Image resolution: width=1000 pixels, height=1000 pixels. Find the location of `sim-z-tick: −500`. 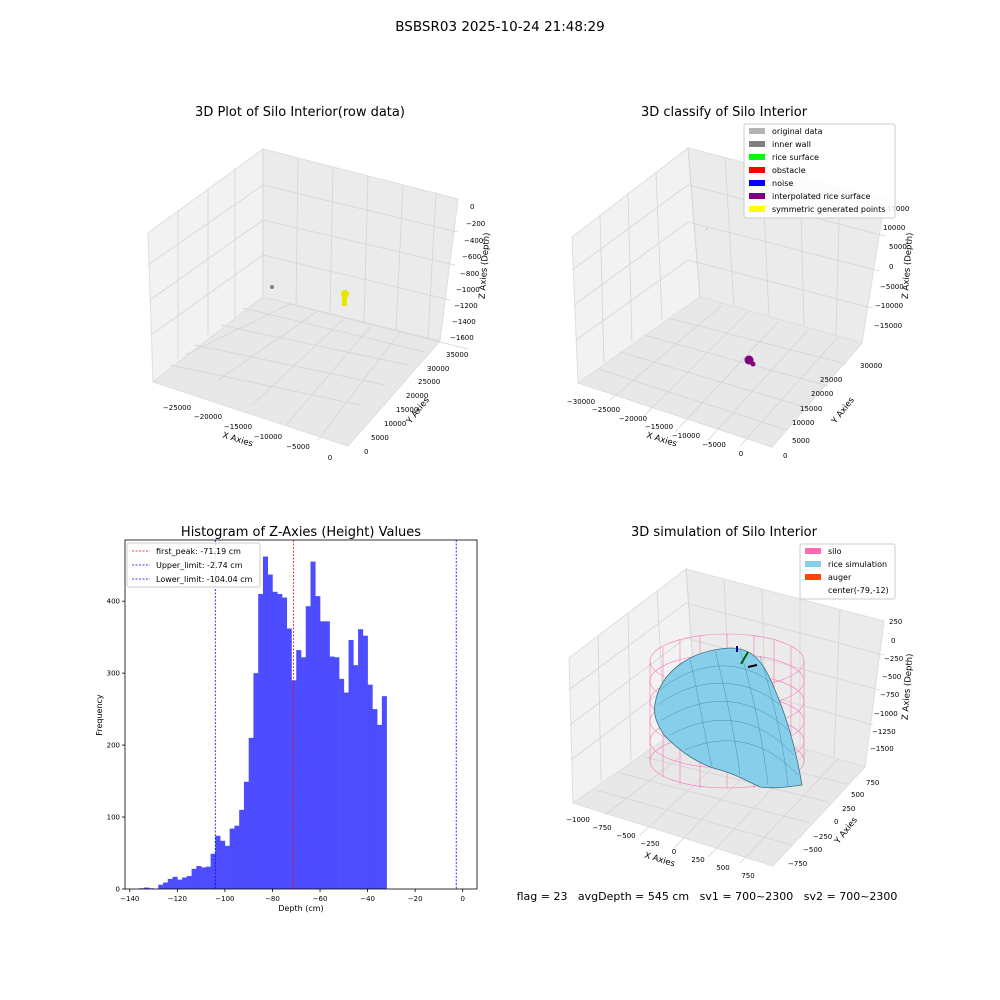

sim-z-tick: −500 is located at coordinates (891, 677).